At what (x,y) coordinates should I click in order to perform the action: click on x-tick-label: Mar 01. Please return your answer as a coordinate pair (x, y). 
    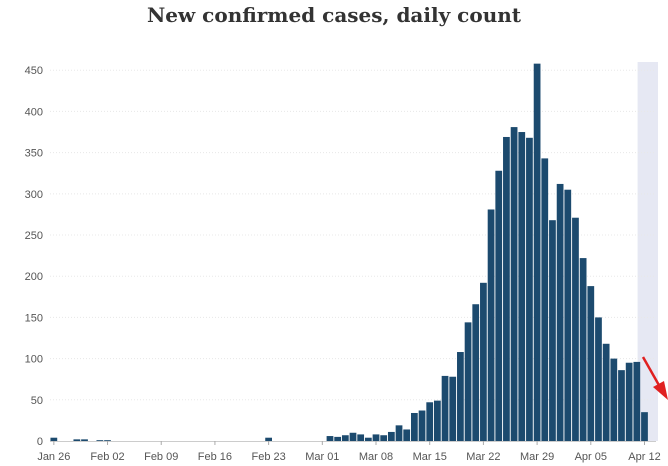
    Looking at the image, I should click on (322, 457).